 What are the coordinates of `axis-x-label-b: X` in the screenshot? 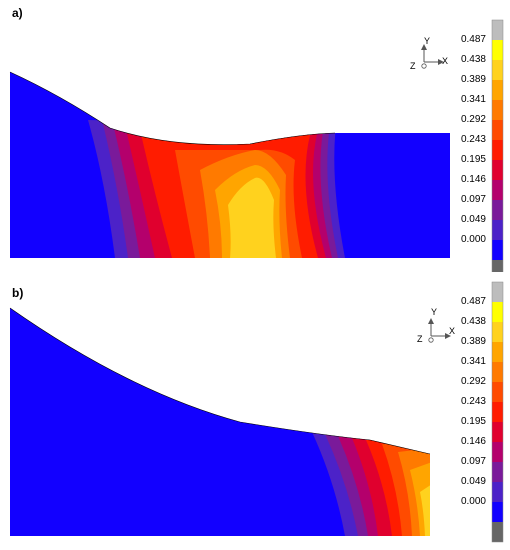 It's located at (452, 331).